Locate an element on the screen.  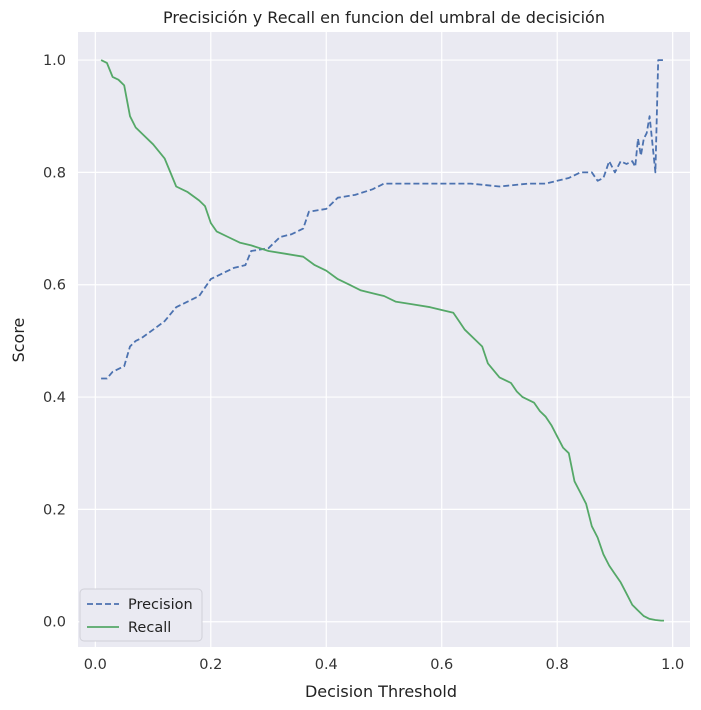
legend-box is located at coordinates (141, 615).